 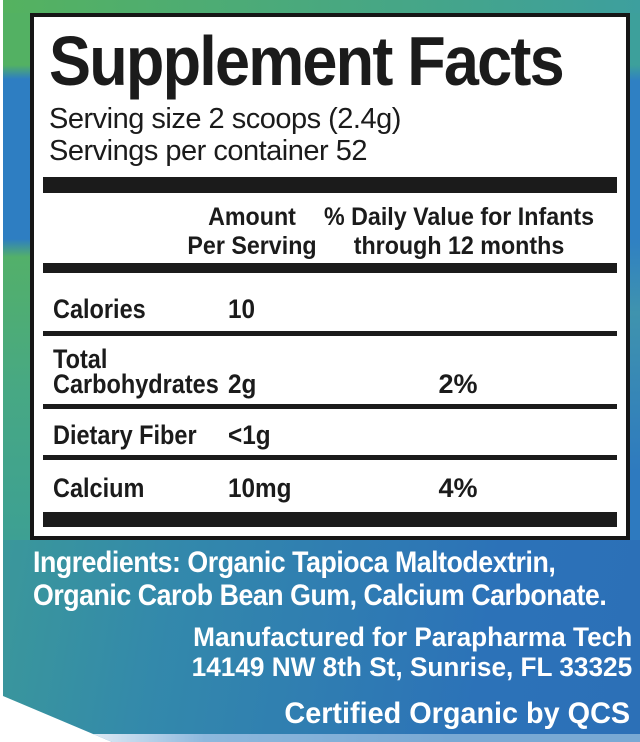 I want to click on top-edge-band, so click(x=321, y=6).